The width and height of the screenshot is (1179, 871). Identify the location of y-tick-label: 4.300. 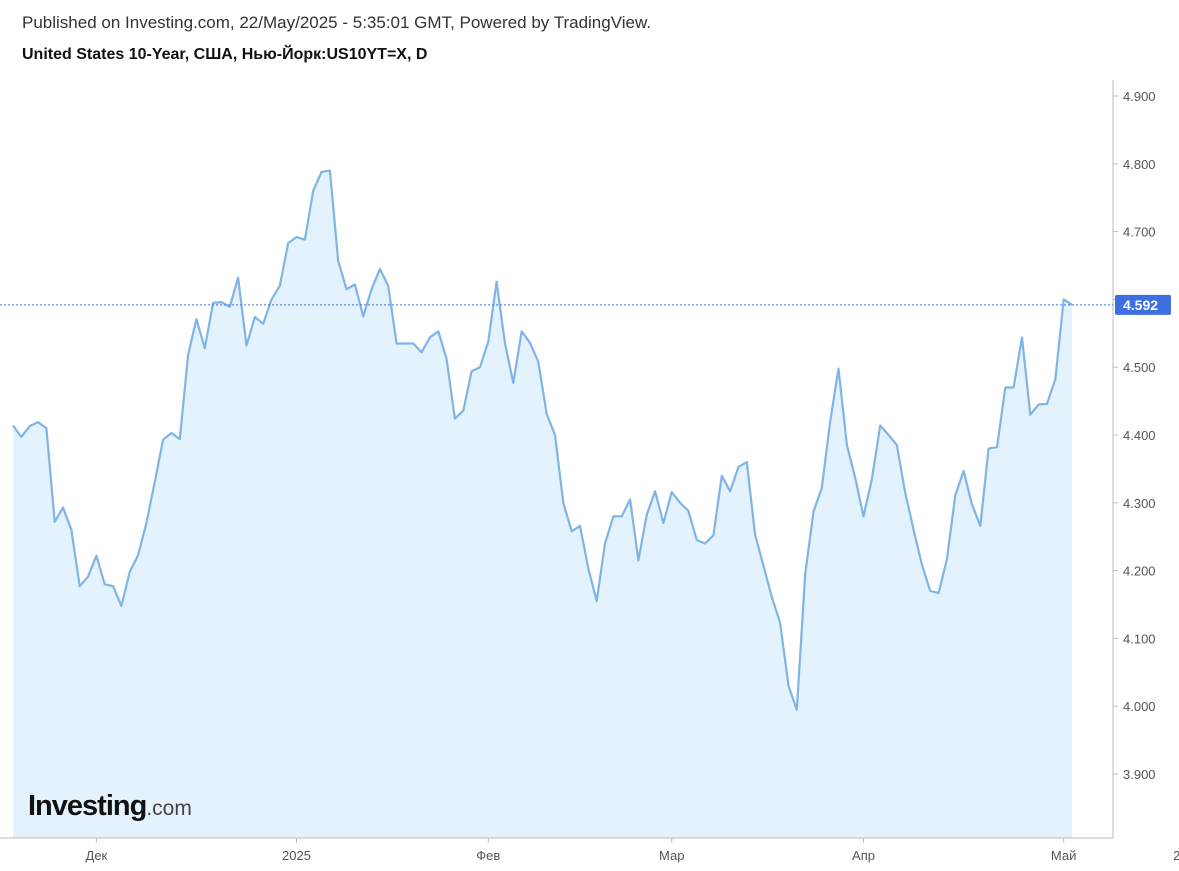
(1139, 503).